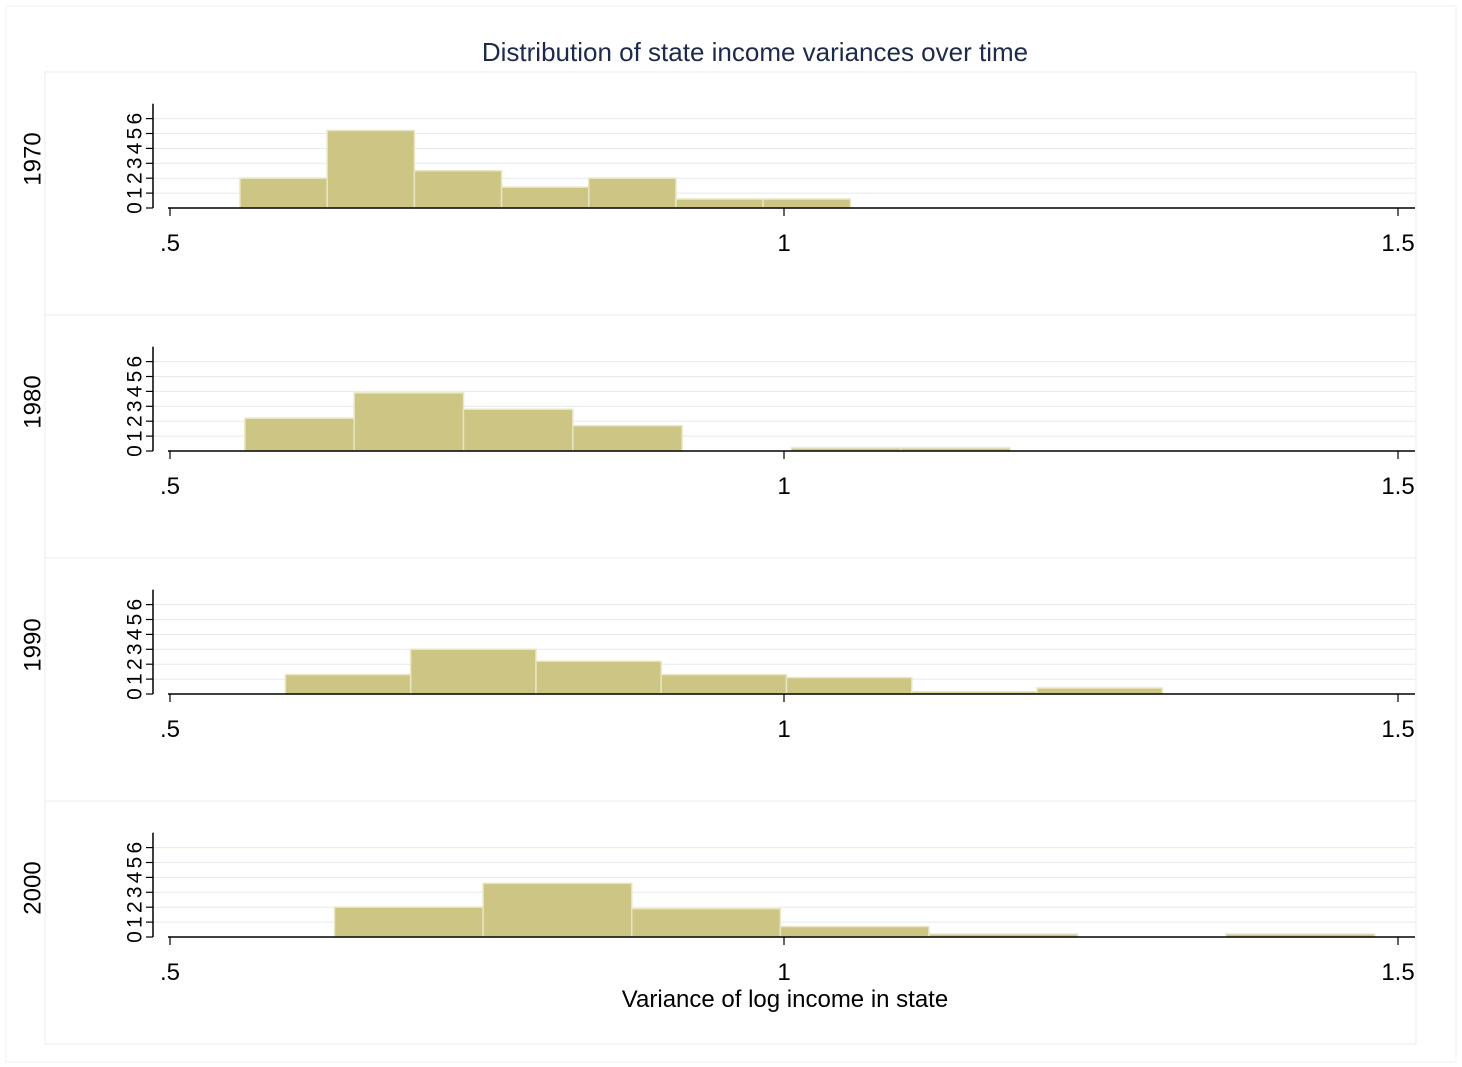  What do you see at coordinates (33, 158) in the screenshot?
I see `panel-label: 1970` at bounding box center [33, 158].